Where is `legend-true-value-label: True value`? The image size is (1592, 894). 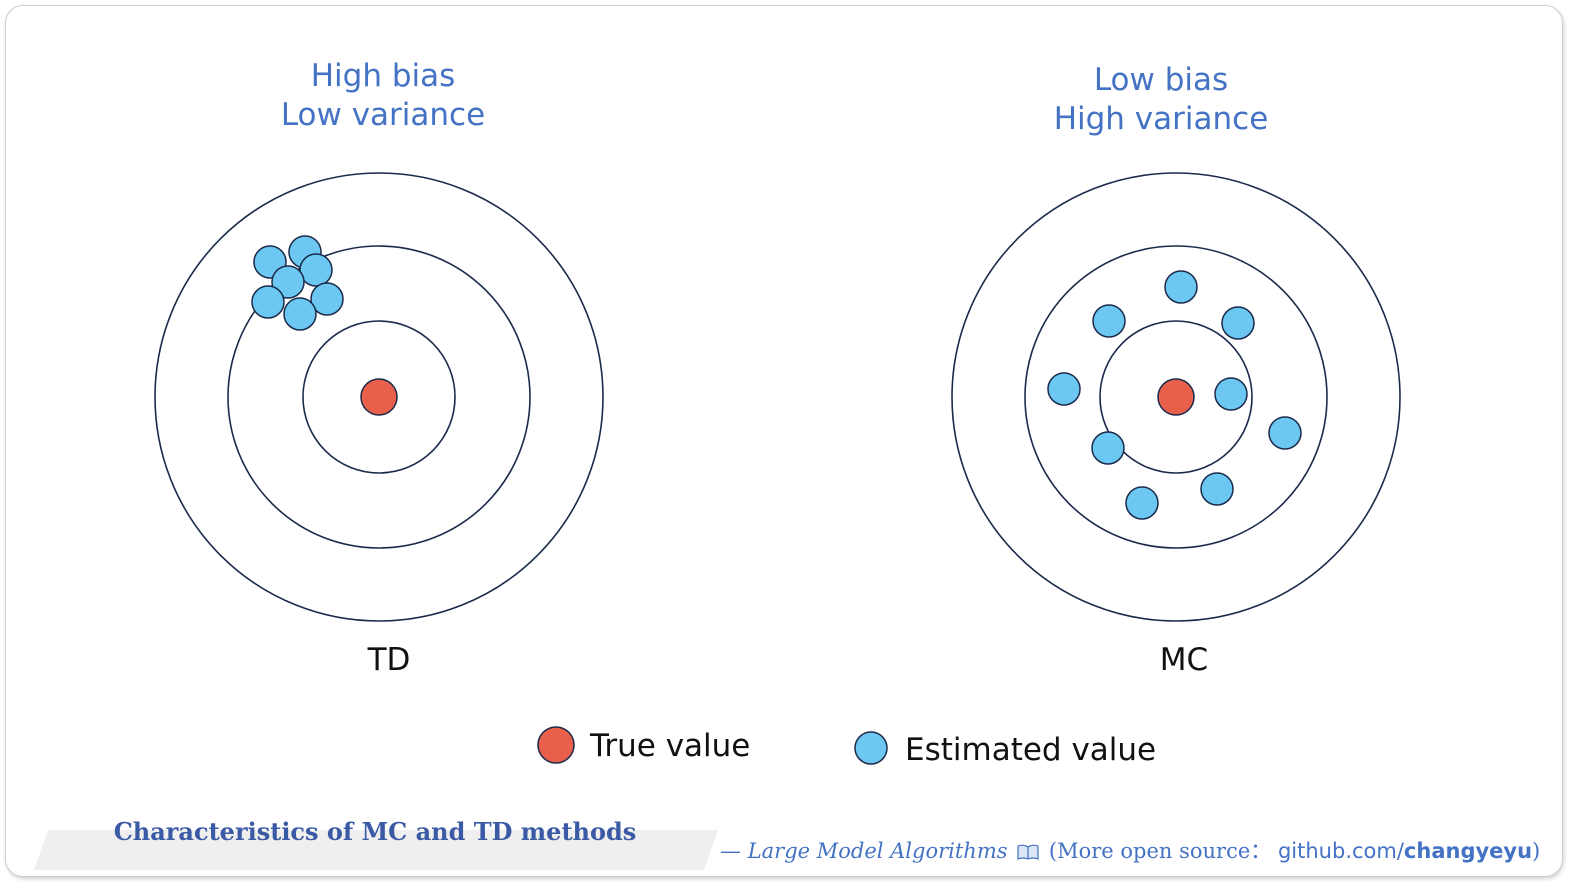 legend-true-value-label: True value is located at coordinates (669, 746).